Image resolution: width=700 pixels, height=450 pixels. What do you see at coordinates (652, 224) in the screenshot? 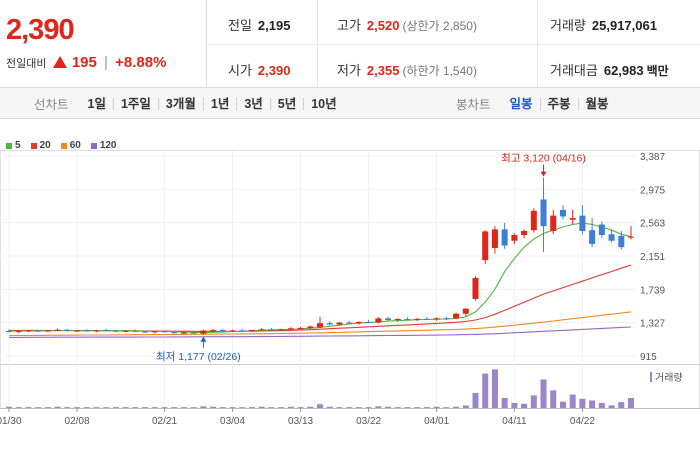
I see `y-tick-label: 2,563` at bounding box center [652, 224].